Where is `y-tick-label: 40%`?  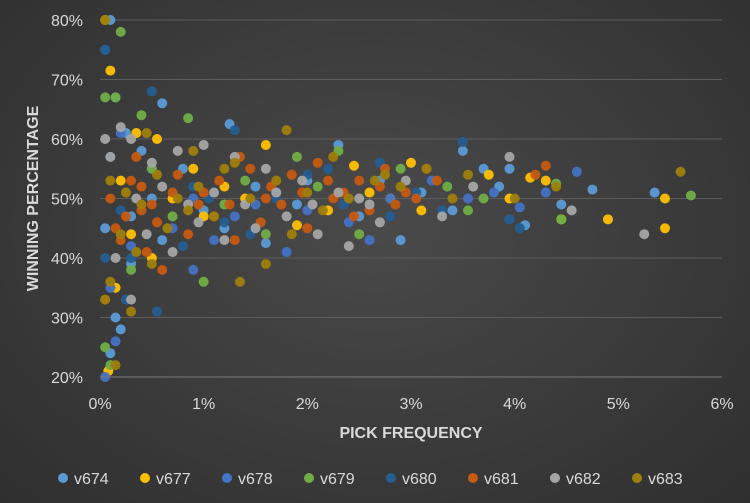 y-tick-label: 40% is located at coordinates (67, 259).